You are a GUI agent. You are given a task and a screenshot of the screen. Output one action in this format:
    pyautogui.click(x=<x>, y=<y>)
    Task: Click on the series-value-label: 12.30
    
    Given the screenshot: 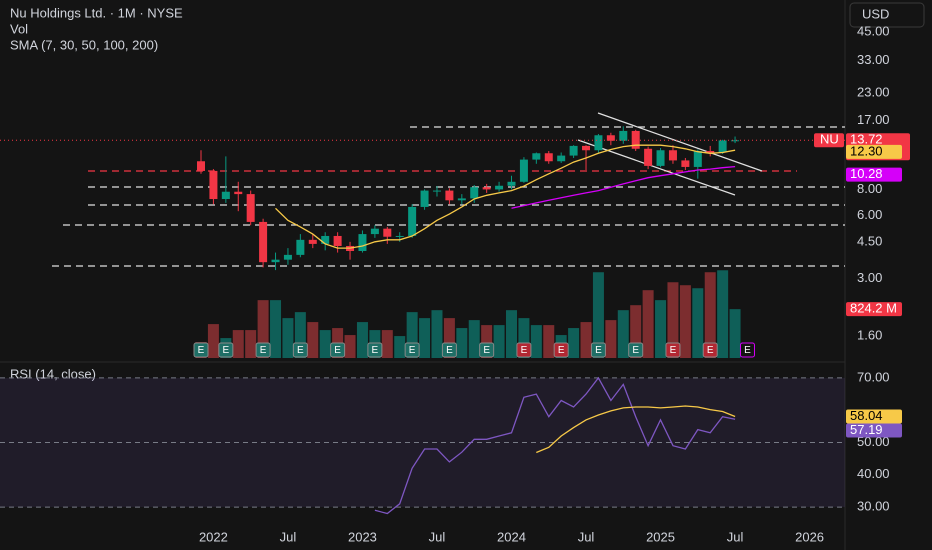 What is the action you would take?
    pyautogui.click(x=866, y=150)
    